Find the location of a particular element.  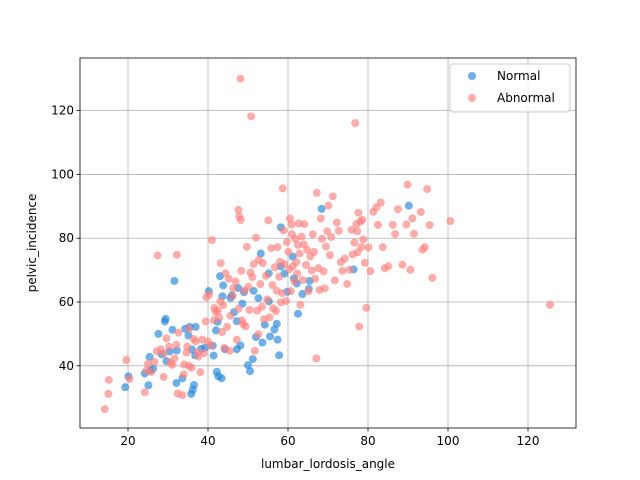

legend-label-normal: Normal is located at coordinates (518, 76).